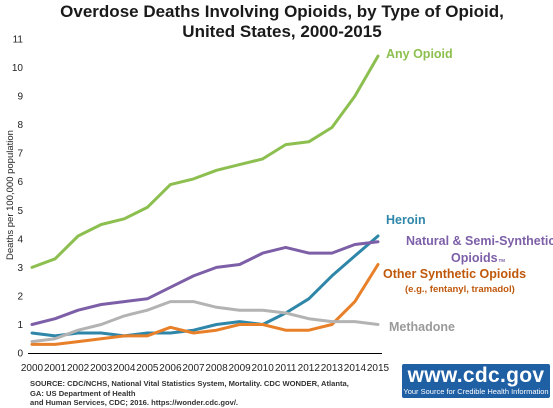  Describe the element at coordinates (78, 368) in the screenshot. I see `x-tick-label: 2002` at that location.